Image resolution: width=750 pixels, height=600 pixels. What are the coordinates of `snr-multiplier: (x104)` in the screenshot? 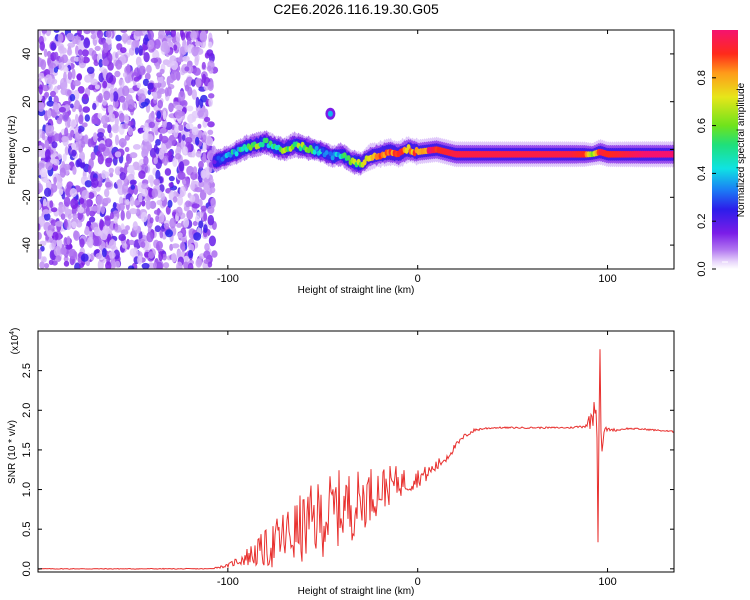 It's located at (15, 341).